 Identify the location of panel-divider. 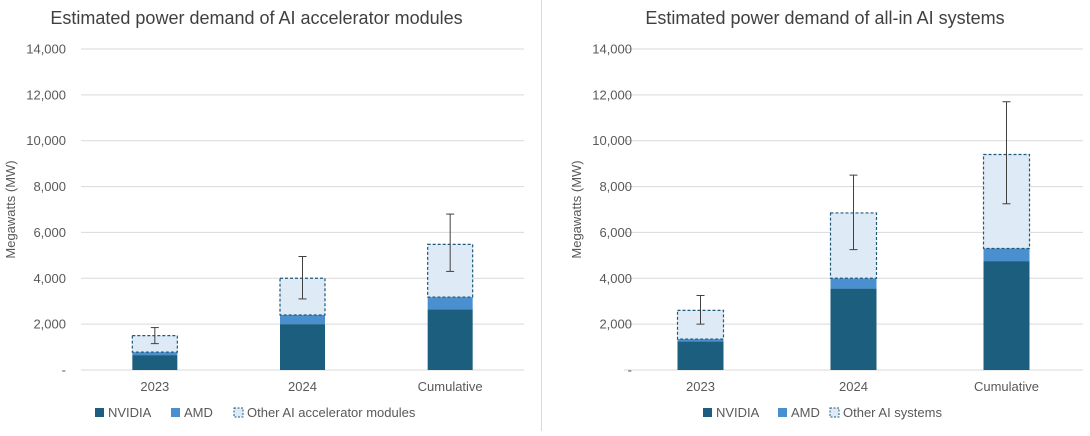
(541, 215).